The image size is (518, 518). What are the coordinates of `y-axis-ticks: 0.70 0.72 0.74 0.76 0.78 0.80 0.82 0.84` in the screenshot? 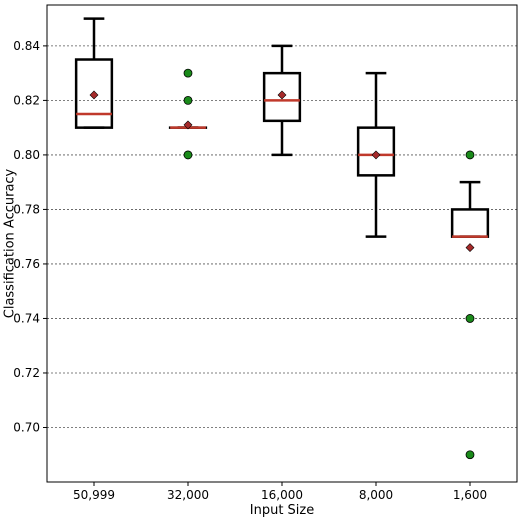 It's located at (30, 236).